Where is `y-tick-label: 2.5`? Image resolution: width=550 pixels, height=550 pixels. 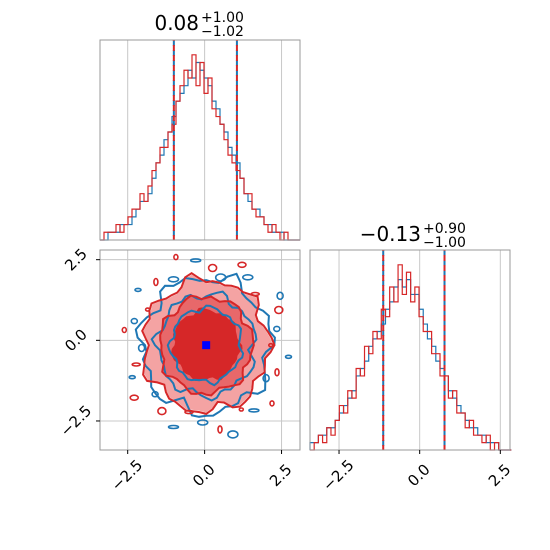 y-tick-label: 2.5 is located at coordinates (76, 260).